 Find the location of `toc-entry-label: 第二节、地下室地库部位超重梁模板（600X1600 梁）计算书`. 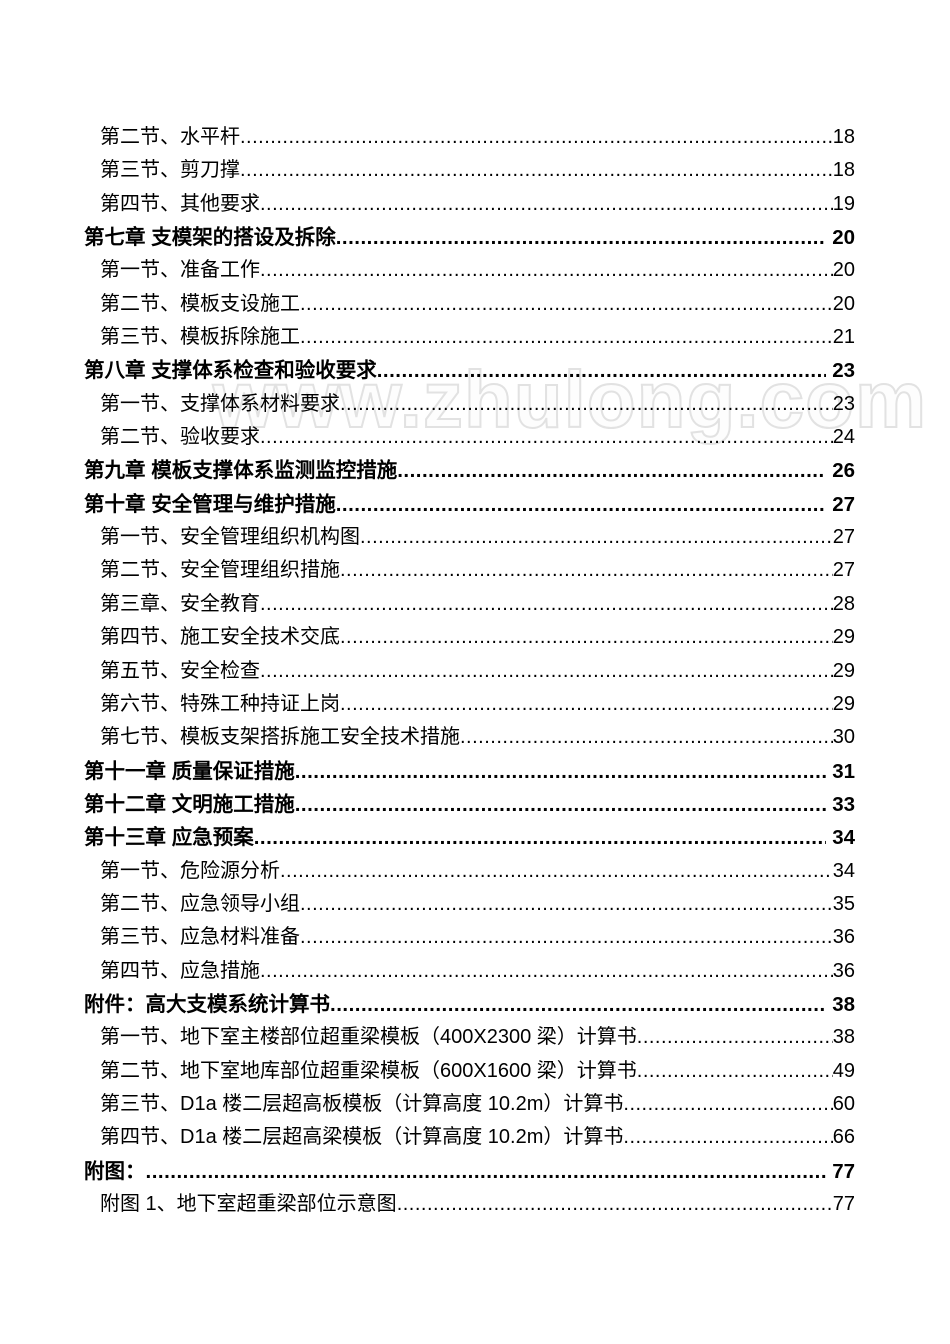

toc-entry-label: 第二节、地下室地库部位超重梁模板（600X1600 梁）计算书 is located at coordinates (368, 1070).